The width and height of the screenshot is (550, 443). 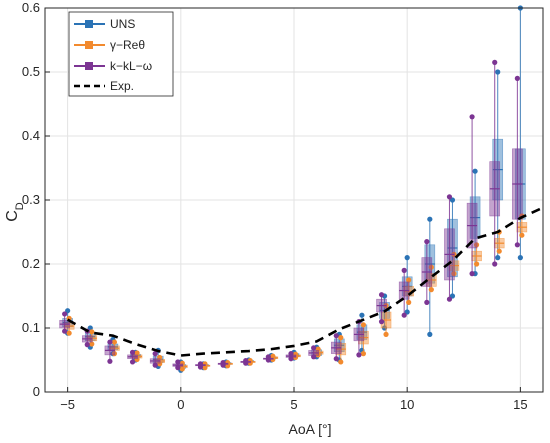 I want to click on legend-item-uns: UNS, so click(x=104, y=24).